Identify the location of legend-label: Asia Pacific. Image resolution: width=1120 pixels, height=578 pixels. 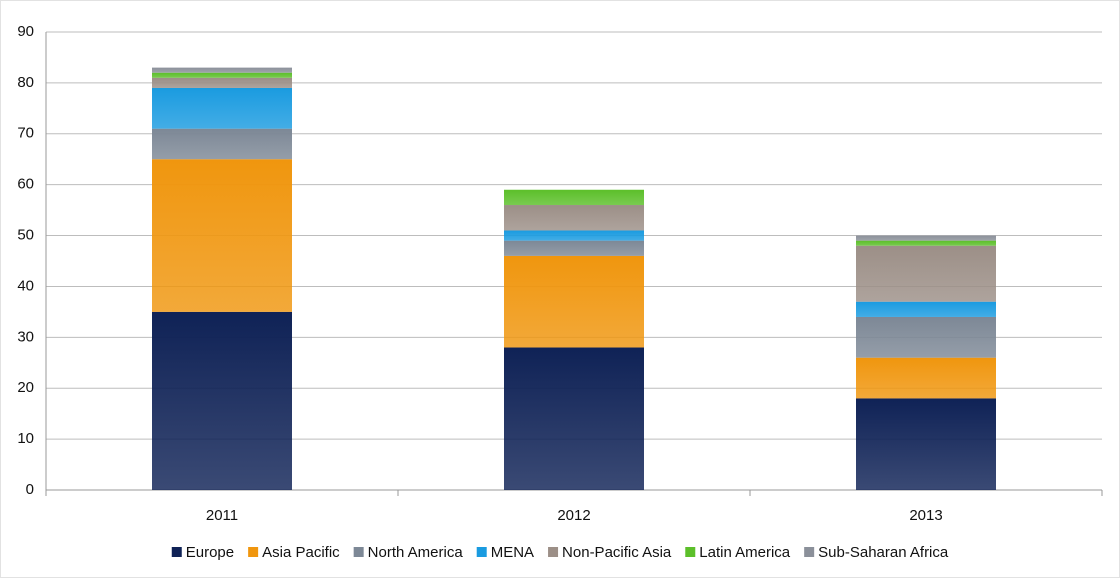
(301, 552).